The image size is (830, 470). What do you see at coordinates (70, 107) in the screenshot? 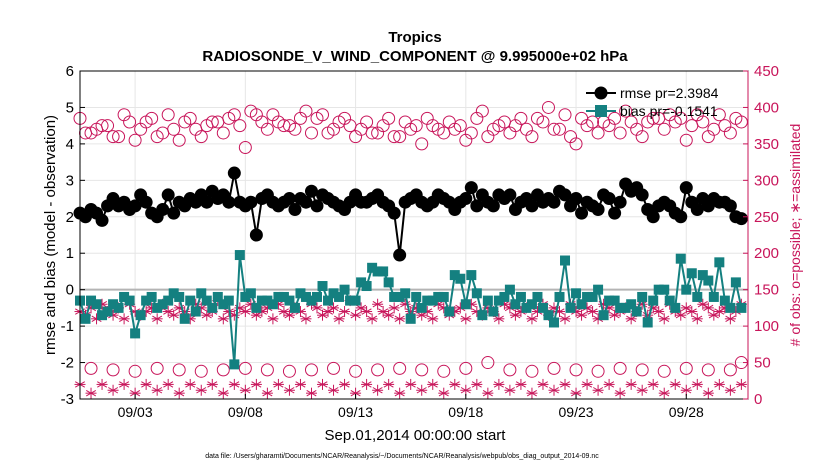
I see `y-tick-label: 5` at bounding box center [70, 107].